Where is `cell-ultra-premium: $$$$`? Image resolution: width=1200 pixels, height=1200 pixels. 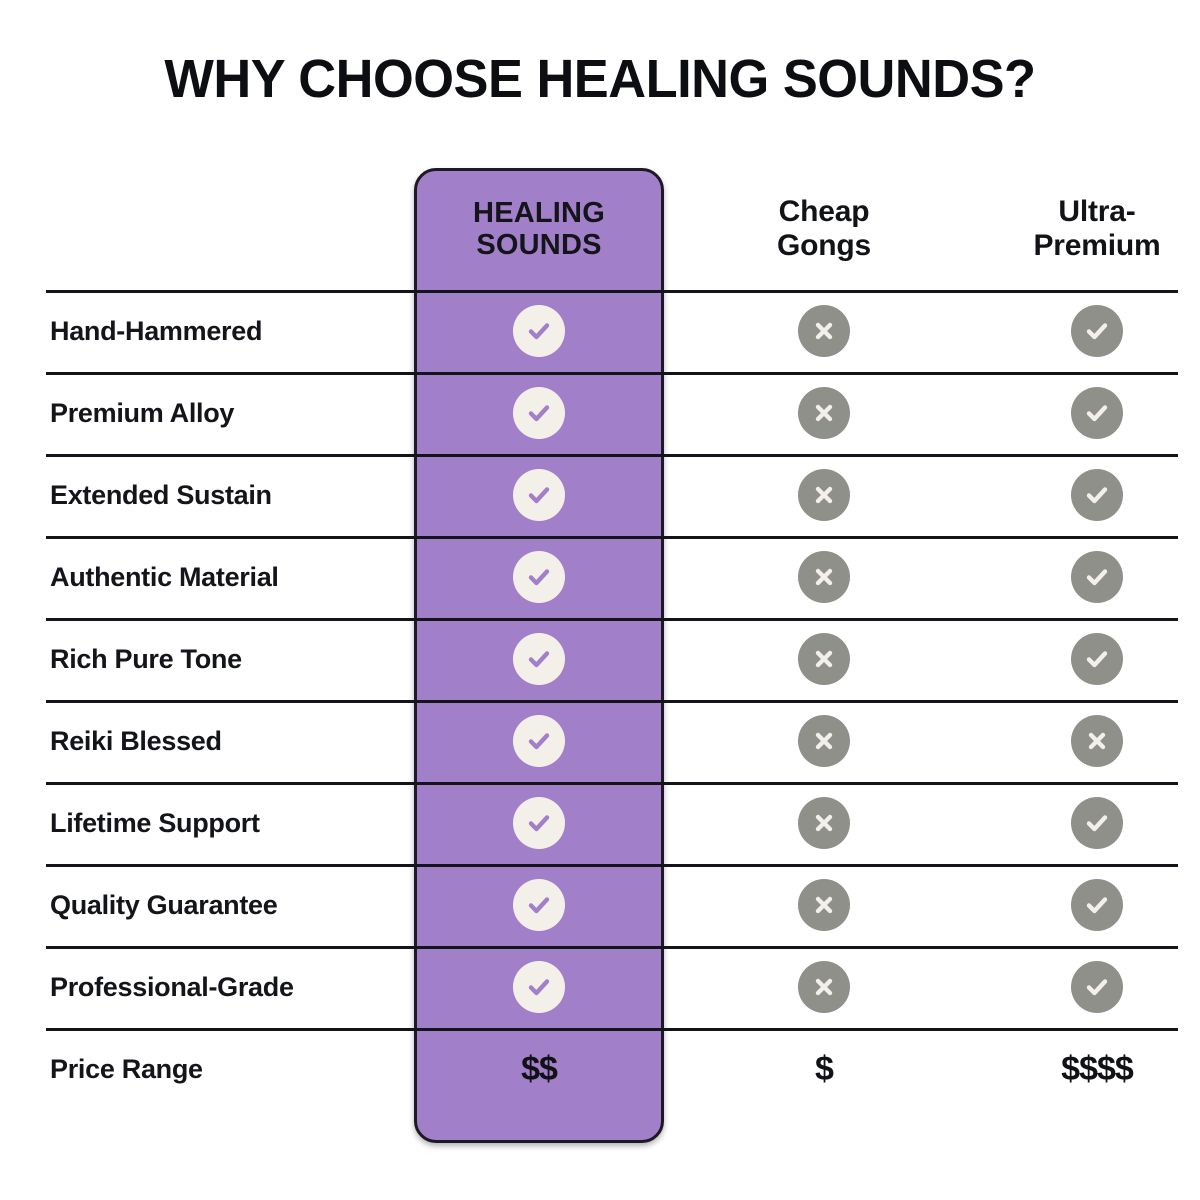 cell-ultra-premium: $$$$ is located at coordinates (1082, 1069).